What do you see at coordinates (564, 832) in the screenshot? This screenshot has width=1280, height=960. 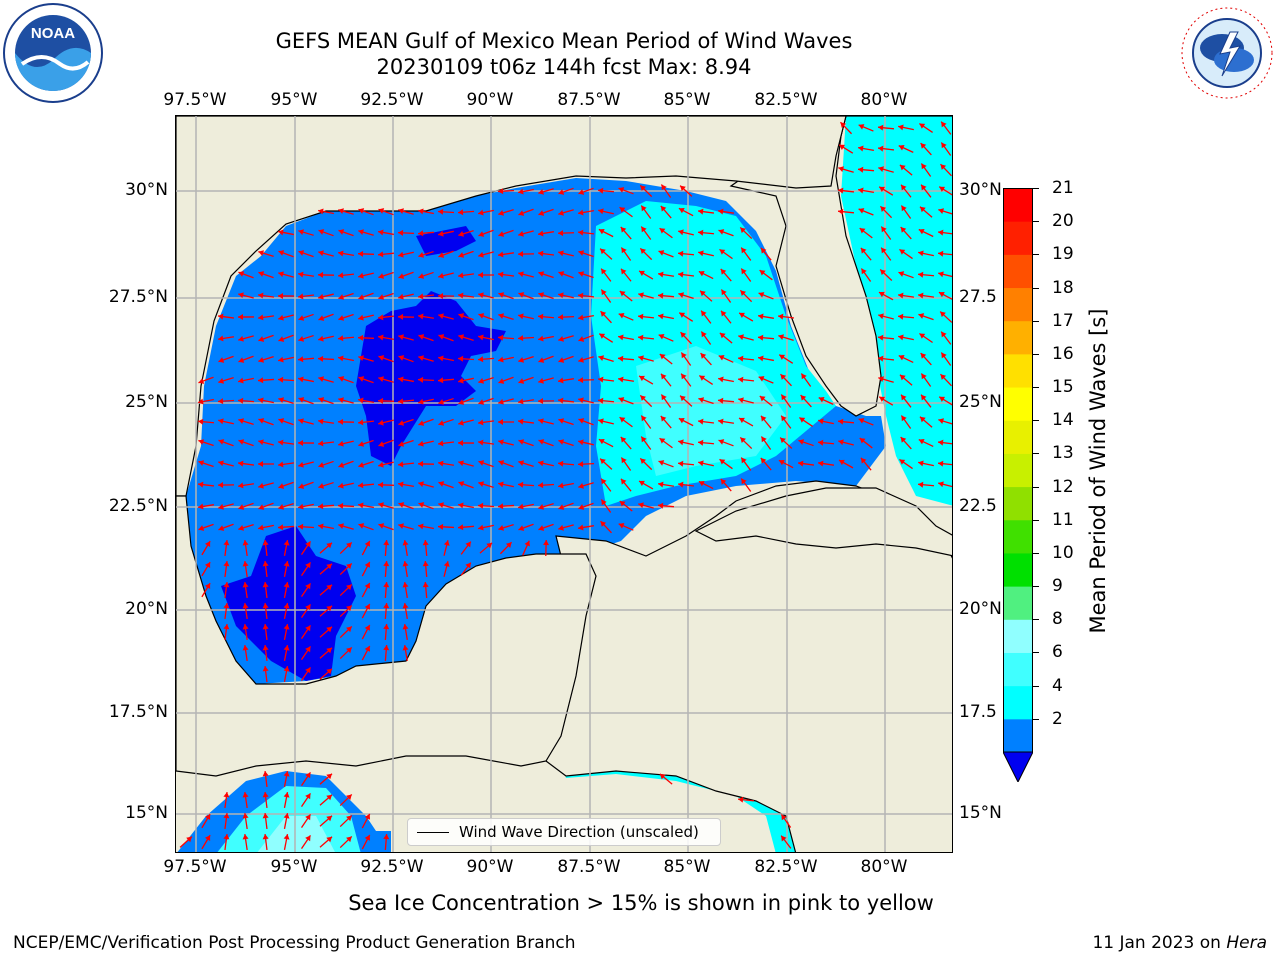 I see `map-legend: Wind Wave Direction (unscaled)` at bounding box center [564, 832].